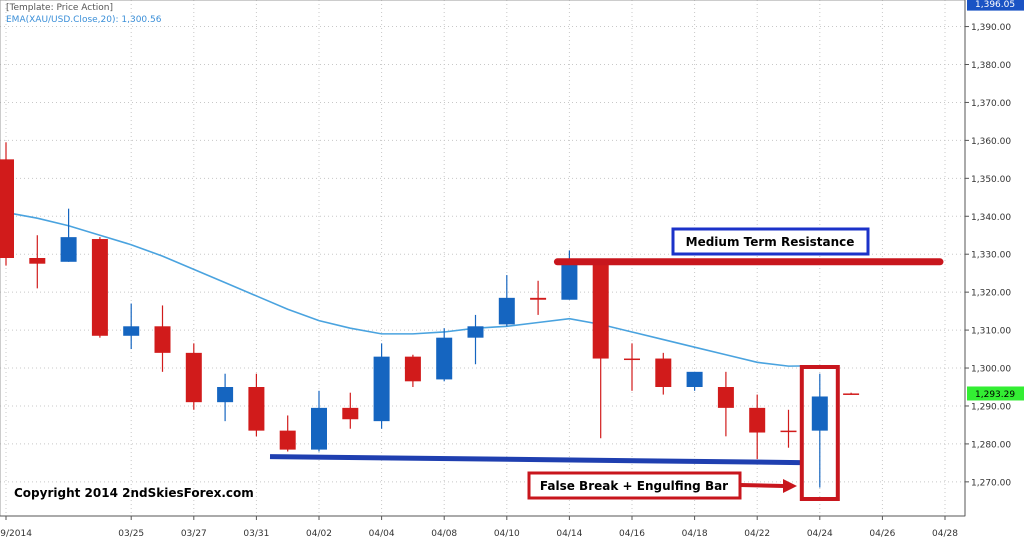 This screenshot has height=547, width=1024. What do you see at coordinates (991, 407) in the screenshot?
I see `y-tick-label: 1,290.00` at bounding box center [991, 407].